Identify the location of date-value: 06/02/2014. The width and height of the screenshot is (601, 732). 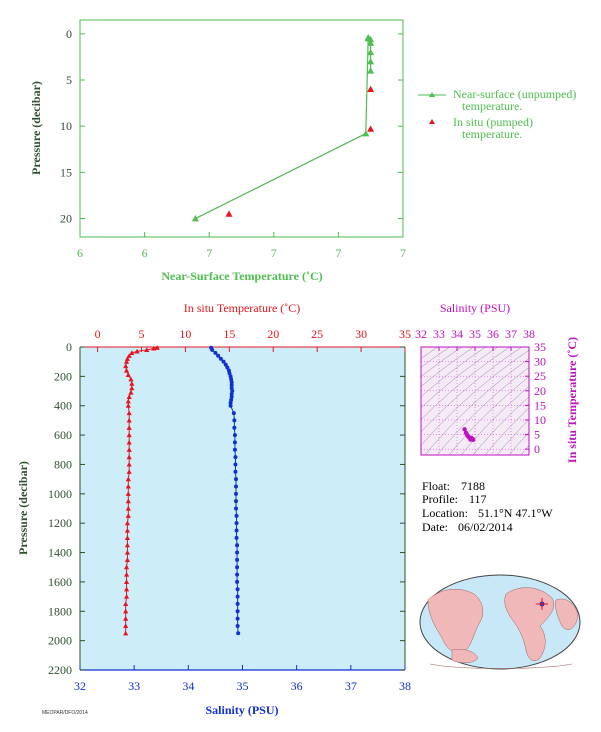
(485, 527).